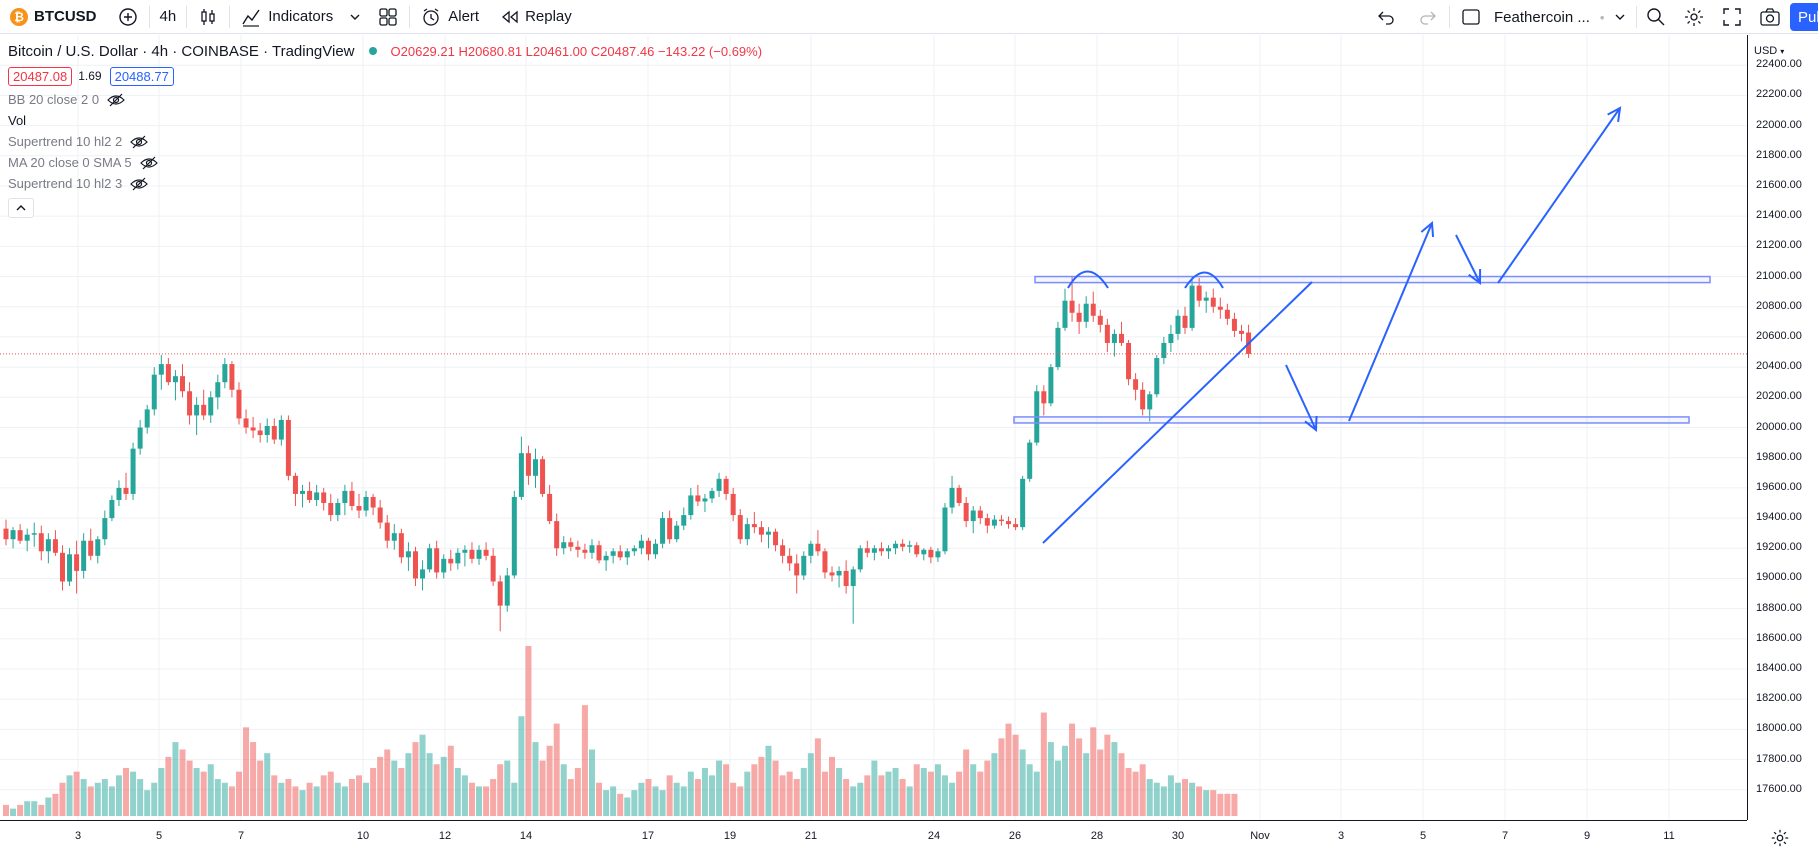  I want to click on search-button, so click(1656, 17).